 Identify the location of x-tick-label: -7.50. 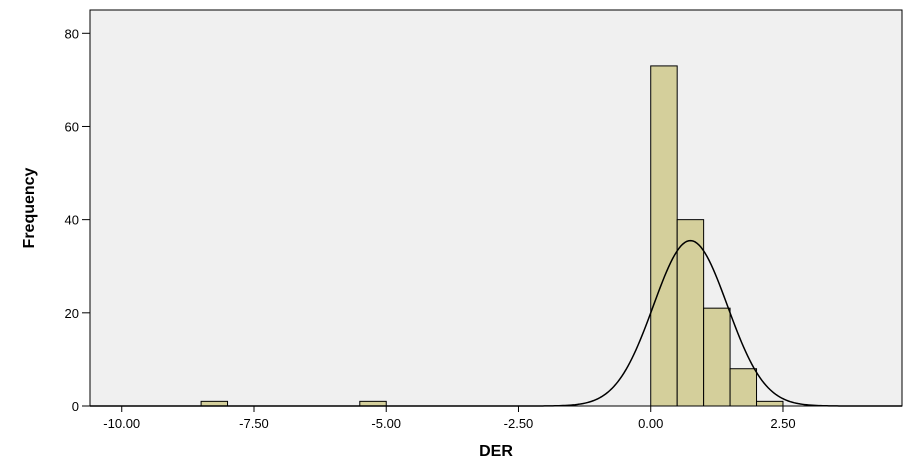
(254, 423).